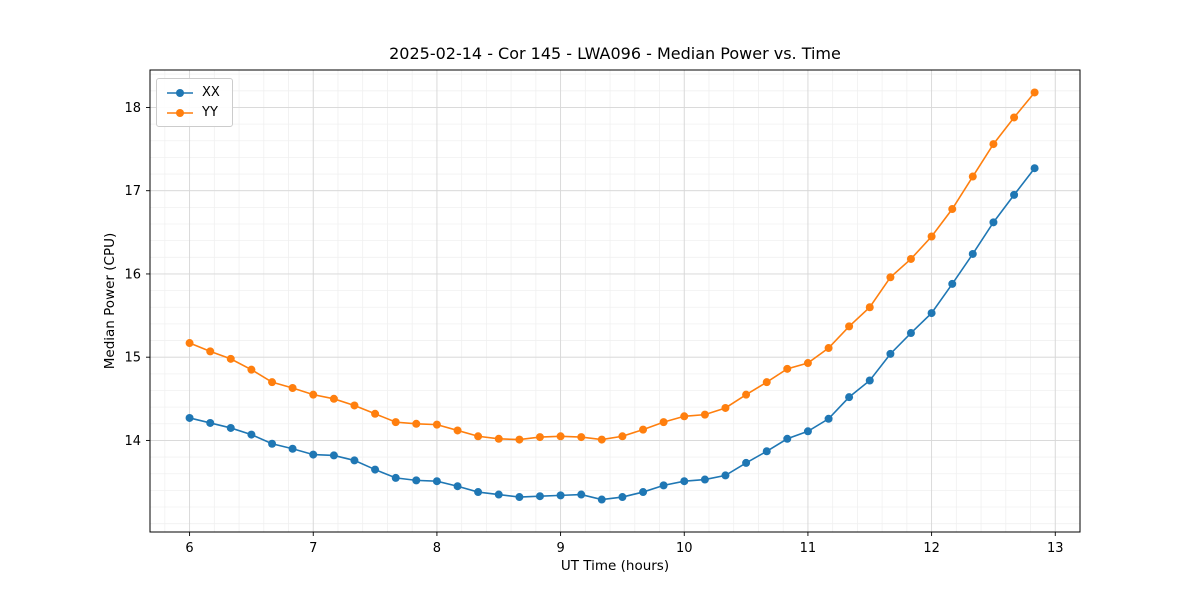 The height and width of the screenshot is (600, 1200). Describe the element at coordinates (313, 548) in the screenshot. I see `x-tick-label: 7` at that location.